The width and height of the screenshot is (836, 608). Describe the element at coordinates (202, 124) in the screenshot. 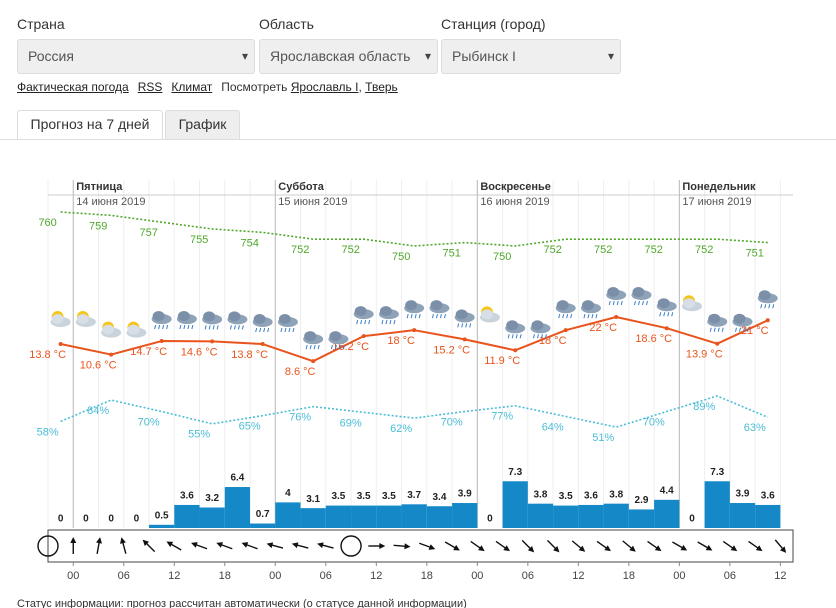

I see `tab-active: График` at that location.